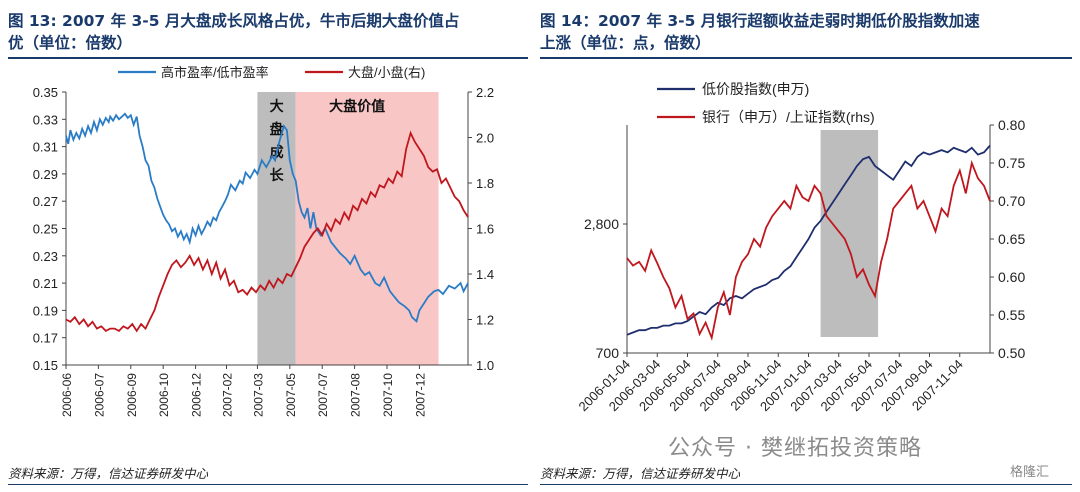 Image resolution: width=1080 pixels, height=492 pixels. I want to click on left-y-tick-label: 0.25, so click(45, 229).